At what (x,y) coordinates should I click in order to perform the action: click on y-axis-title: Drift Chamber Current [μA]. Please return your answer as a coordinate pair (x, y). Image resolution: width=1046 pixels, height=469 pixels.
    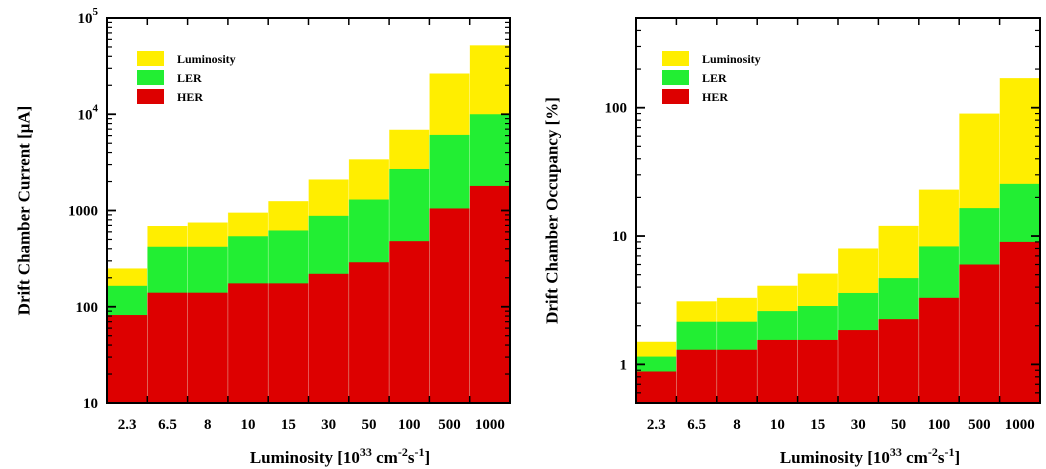
    Looking at the image, I should click on (24, 211).